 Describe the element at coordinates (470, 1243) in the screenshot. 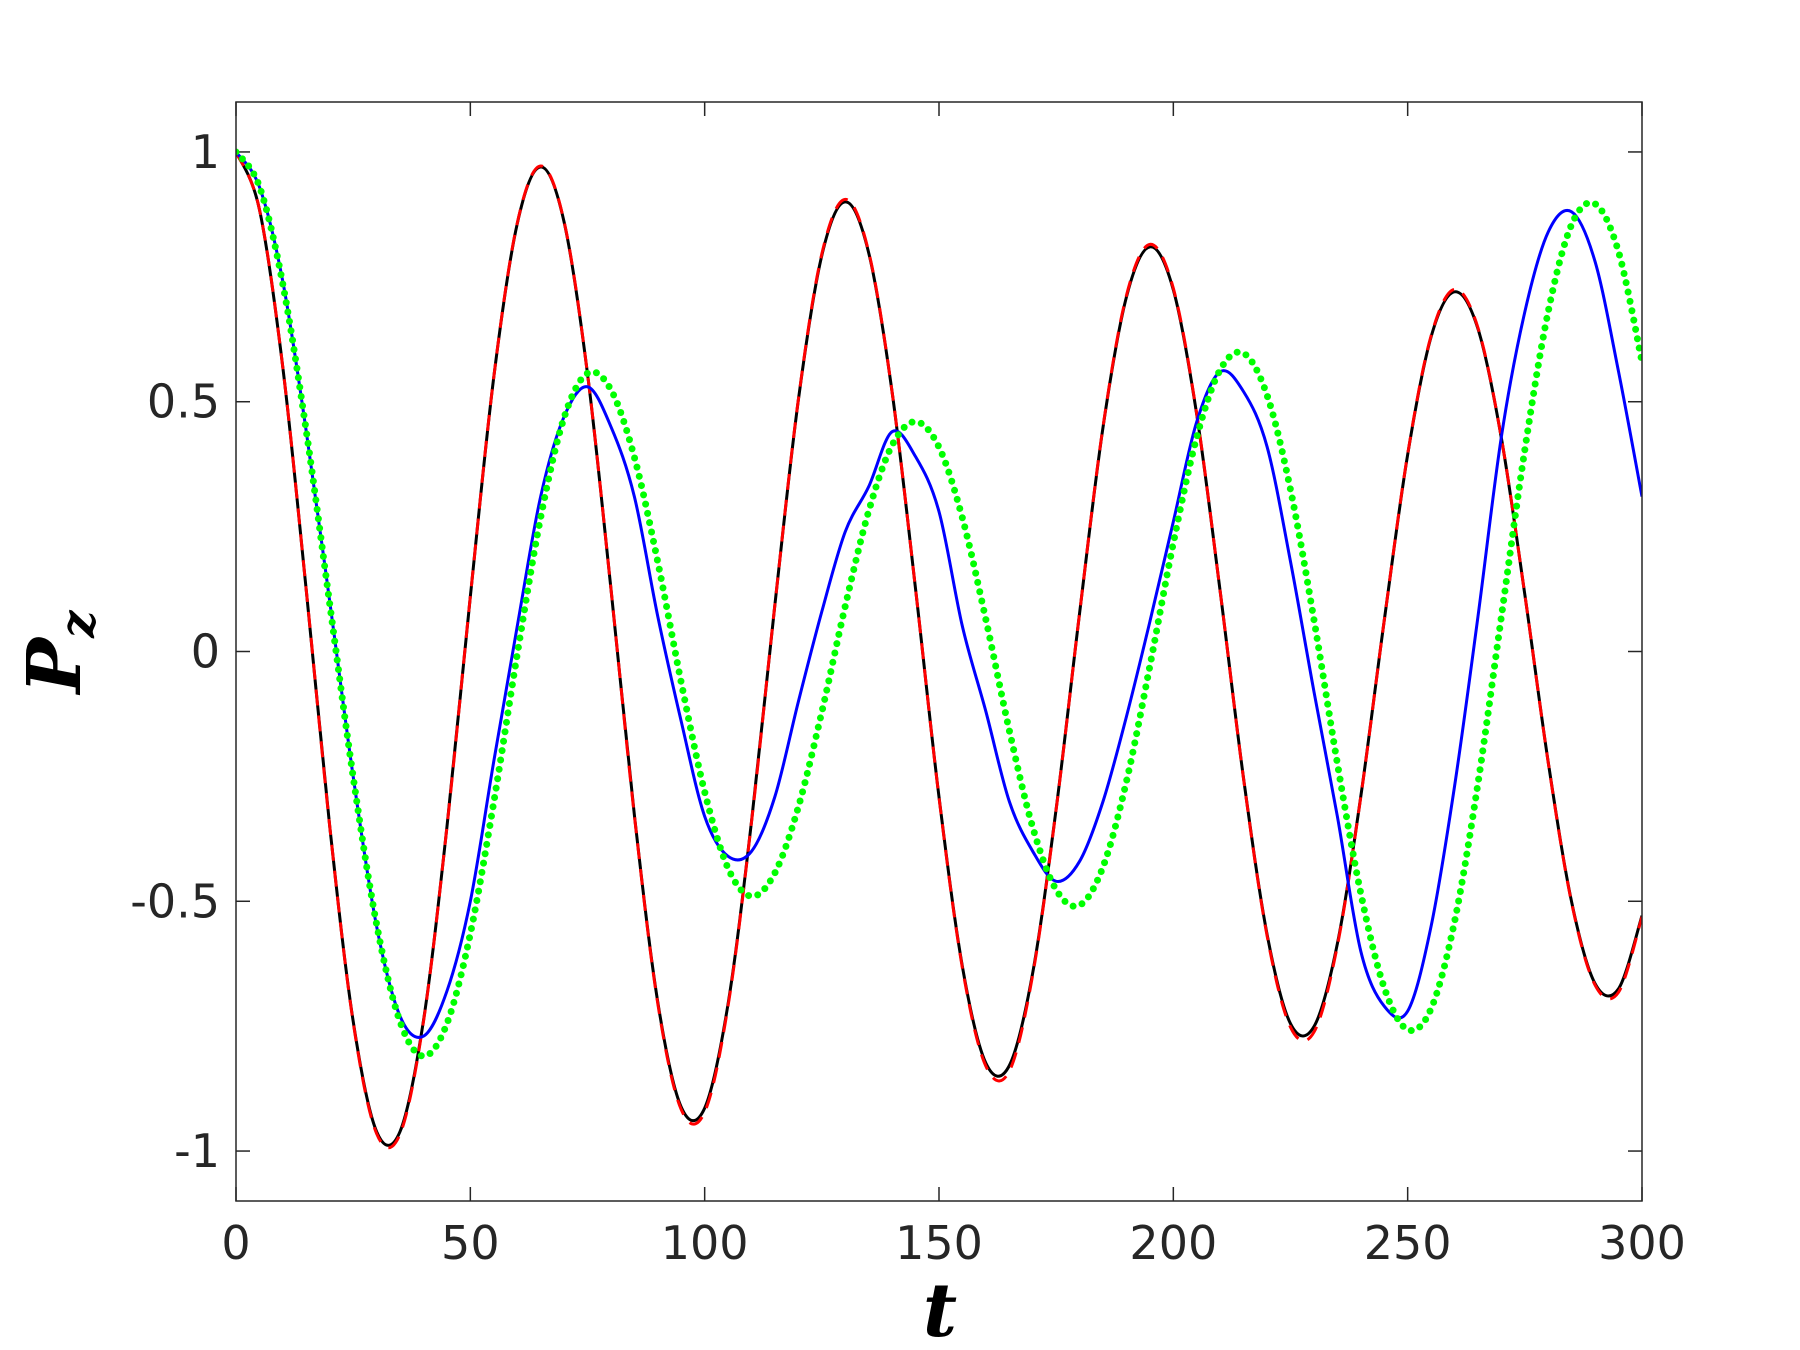

I see `x-tick-label: 50` at that location.